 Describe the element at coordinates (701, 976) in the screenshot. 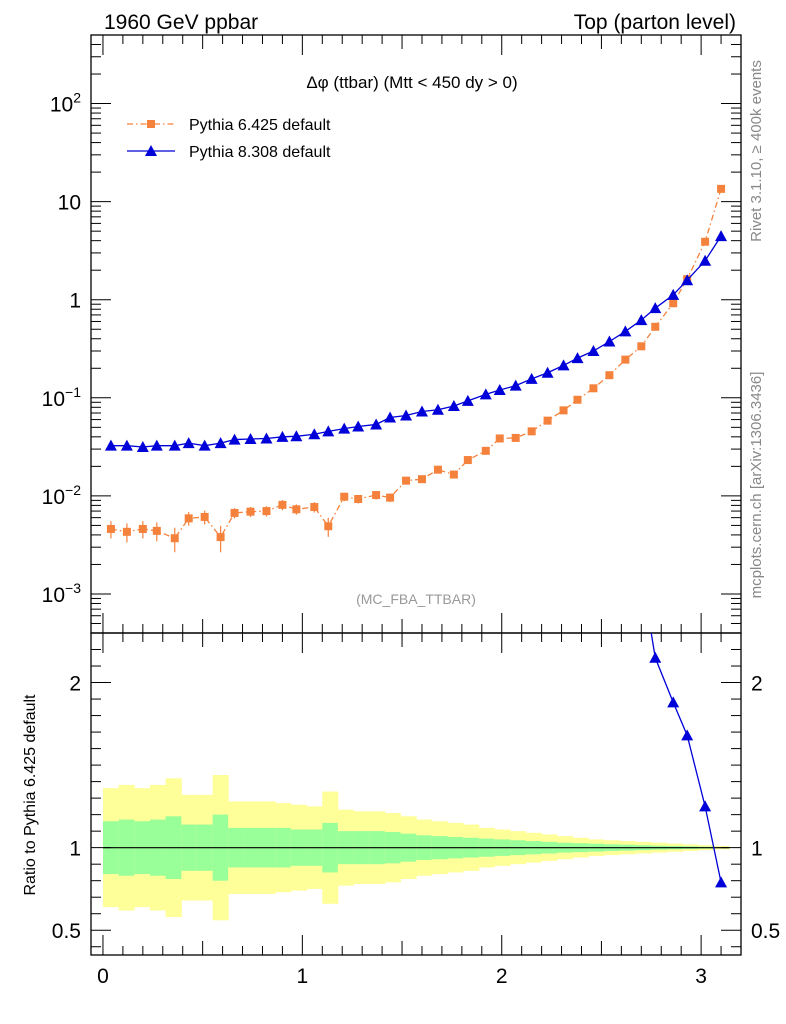

I see `x-tick-label: 3` at that location.